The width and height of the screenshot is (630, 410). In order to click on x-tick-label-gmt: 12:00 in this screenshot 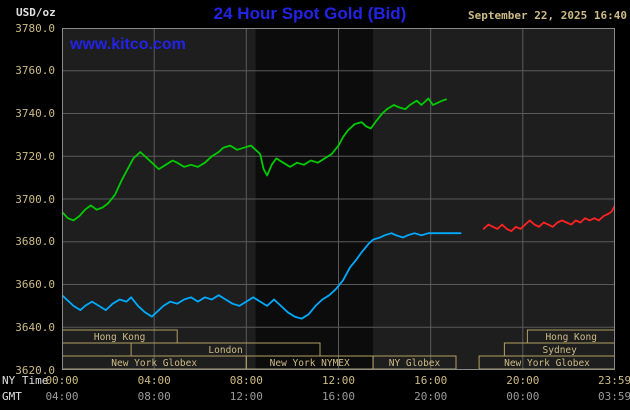, I will do `click(246, 396)`.